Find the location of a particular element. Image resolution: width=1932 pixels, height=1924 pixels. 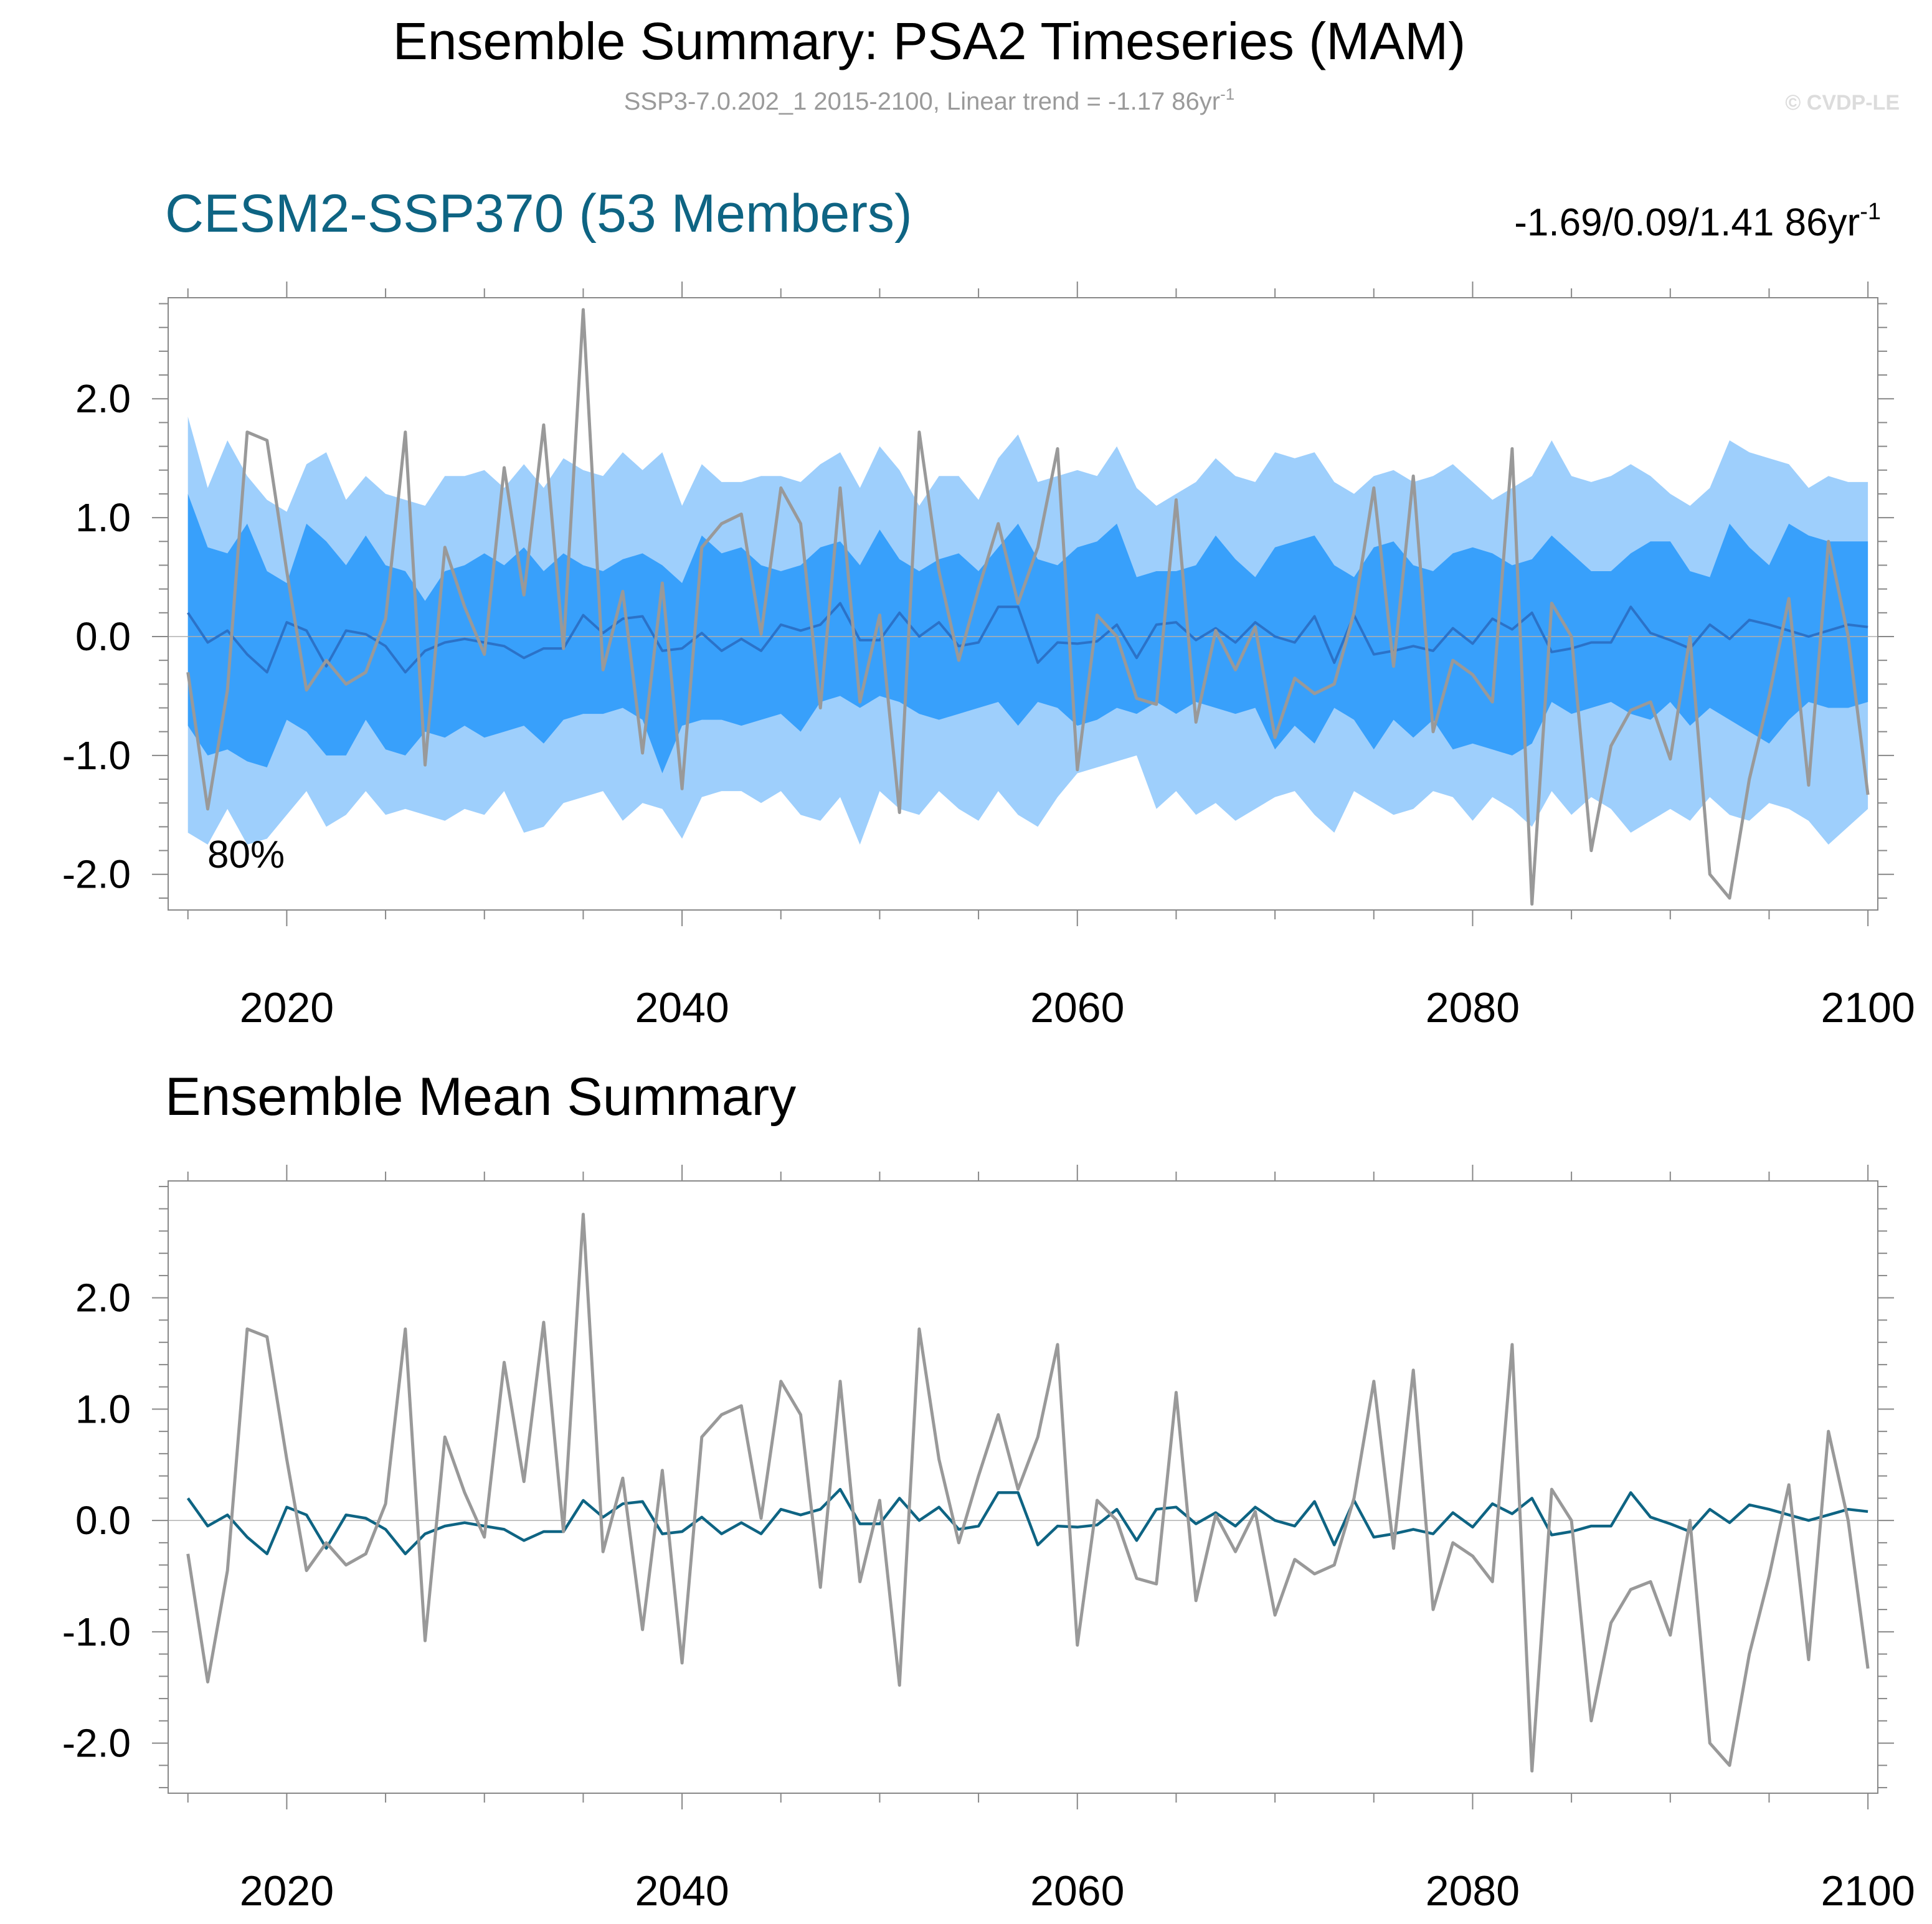

bottom-xtick-label-2020: 2020 is located at coordinates (287, 1891).